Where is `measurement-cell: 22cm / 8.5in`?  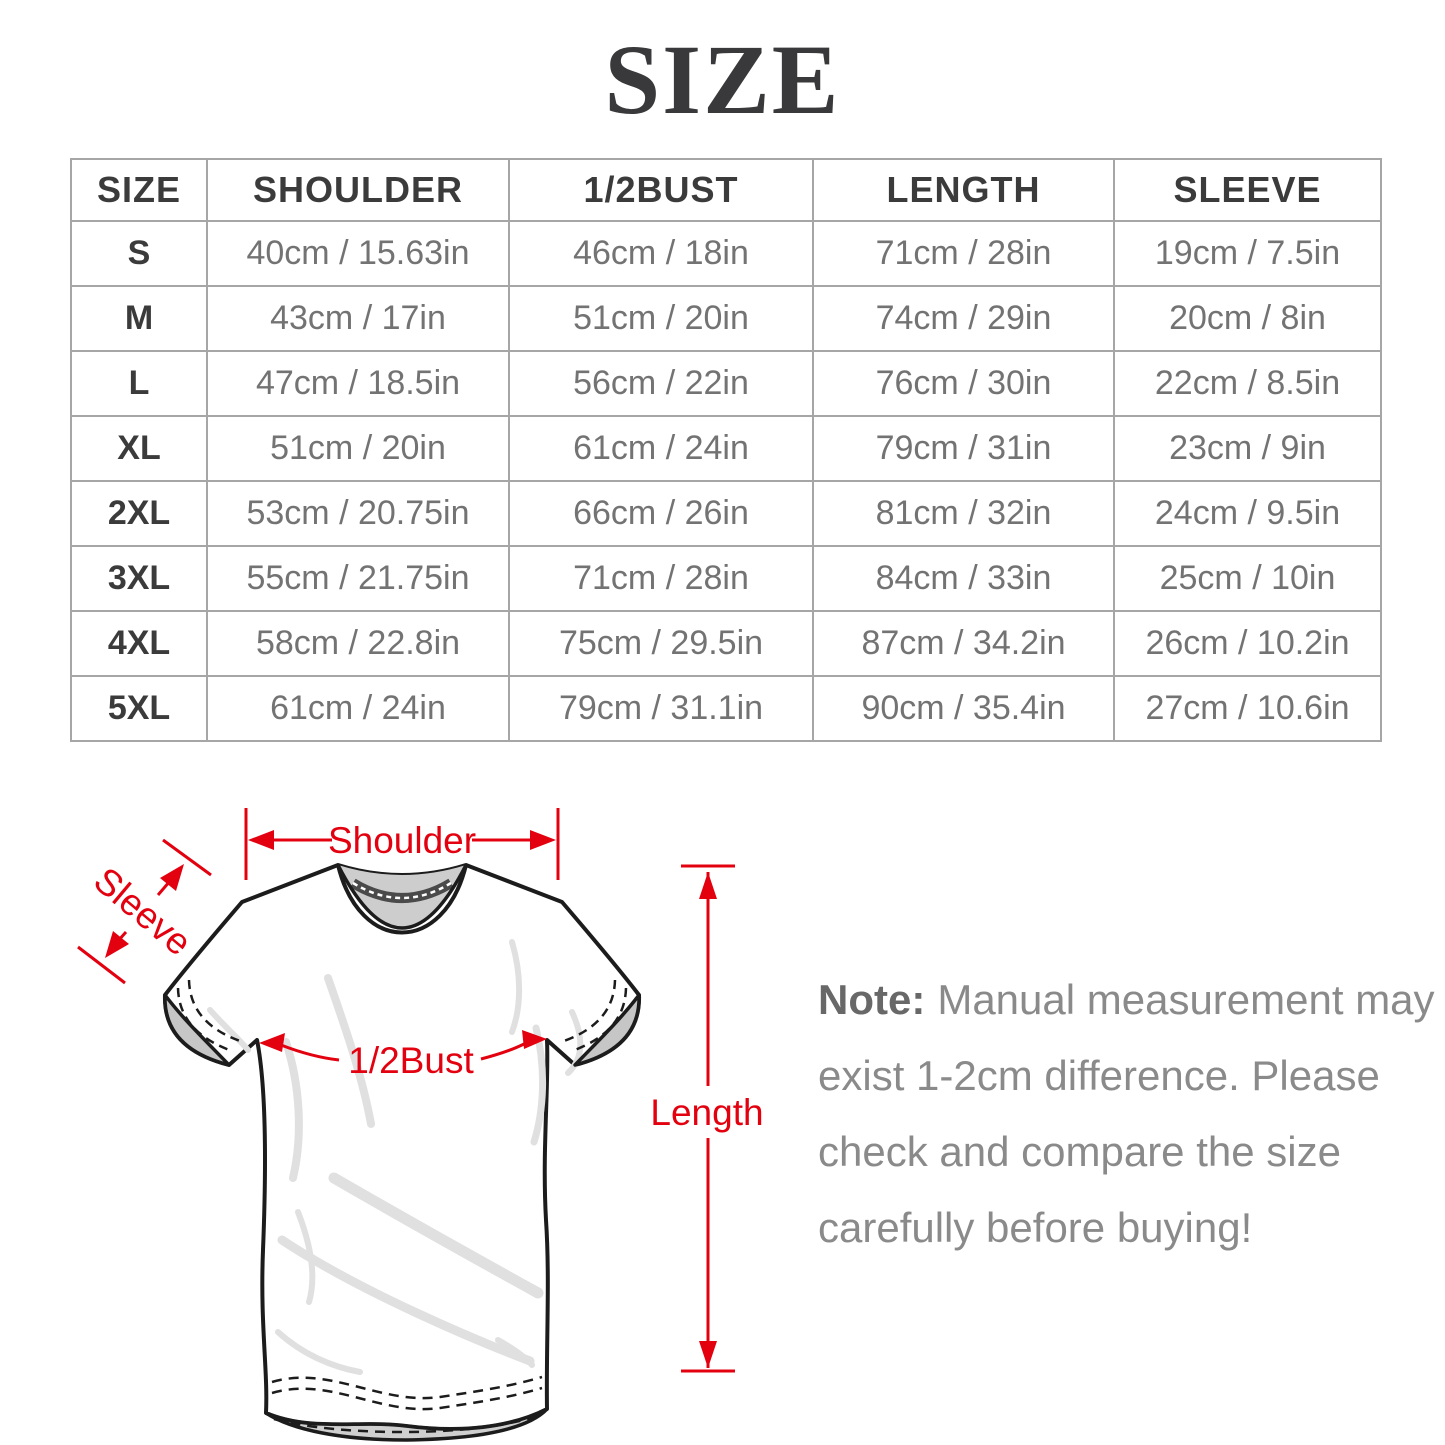
measurement-cell: 22cm / 8.5in is located at coordinates (1247, 383).